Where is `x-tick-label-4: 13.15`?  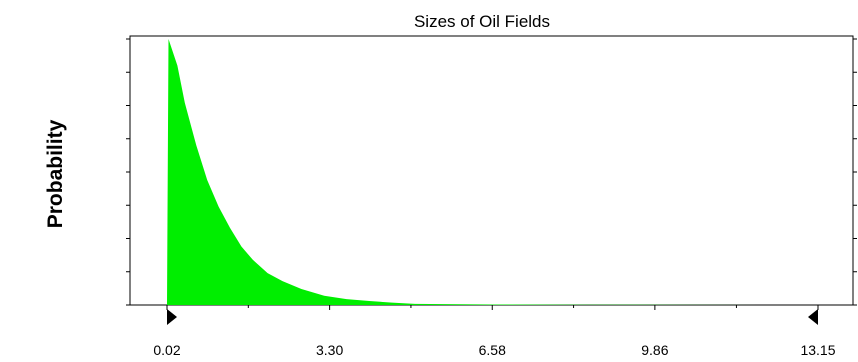 x-tick-label-4: 13.15 is located at coordinates (817, 350).